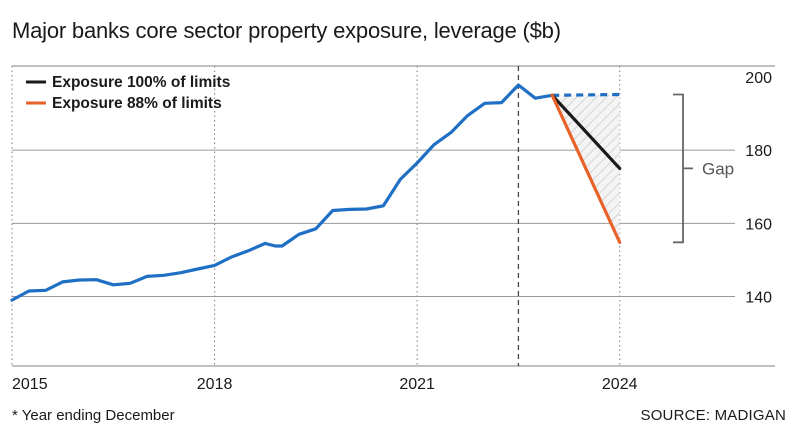  Describe the element at coordinates (141, 82) in the screenshot. I see `legend-label-exposure-100: Exposure 100% of limits` at that location.